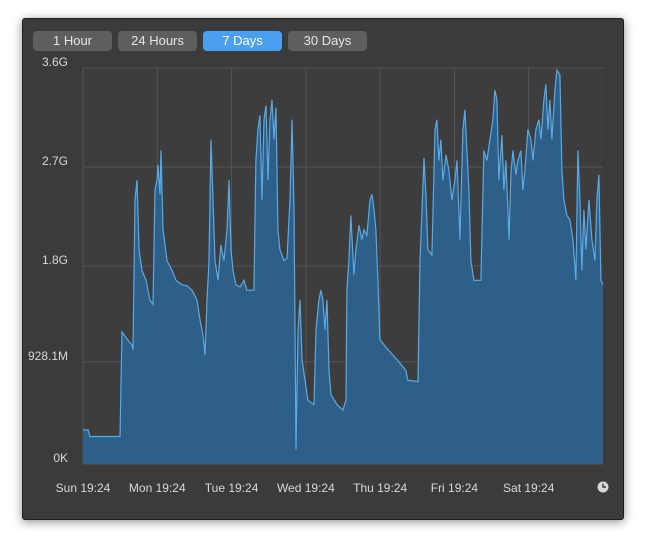 Image resolution: width=646 pixels, height=546 pixels. I want to click on x-tick-label: Tue 19:24, so click(232, 488).